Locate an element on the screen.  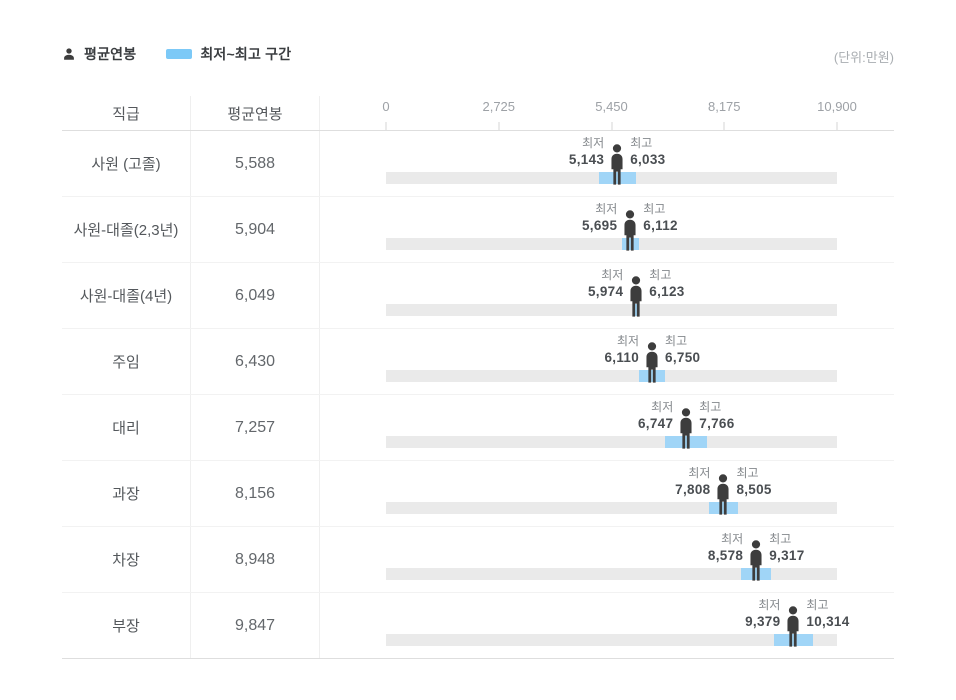
axis-label: 0 is located at coordinates (386, 106).